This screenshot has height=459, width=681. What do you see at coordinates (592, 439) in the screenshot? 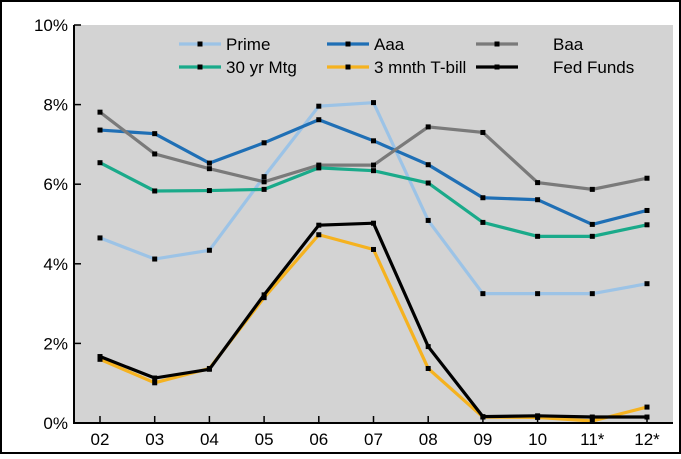
I see `x-tick-label: 11*` at bounding box center [592, 439].